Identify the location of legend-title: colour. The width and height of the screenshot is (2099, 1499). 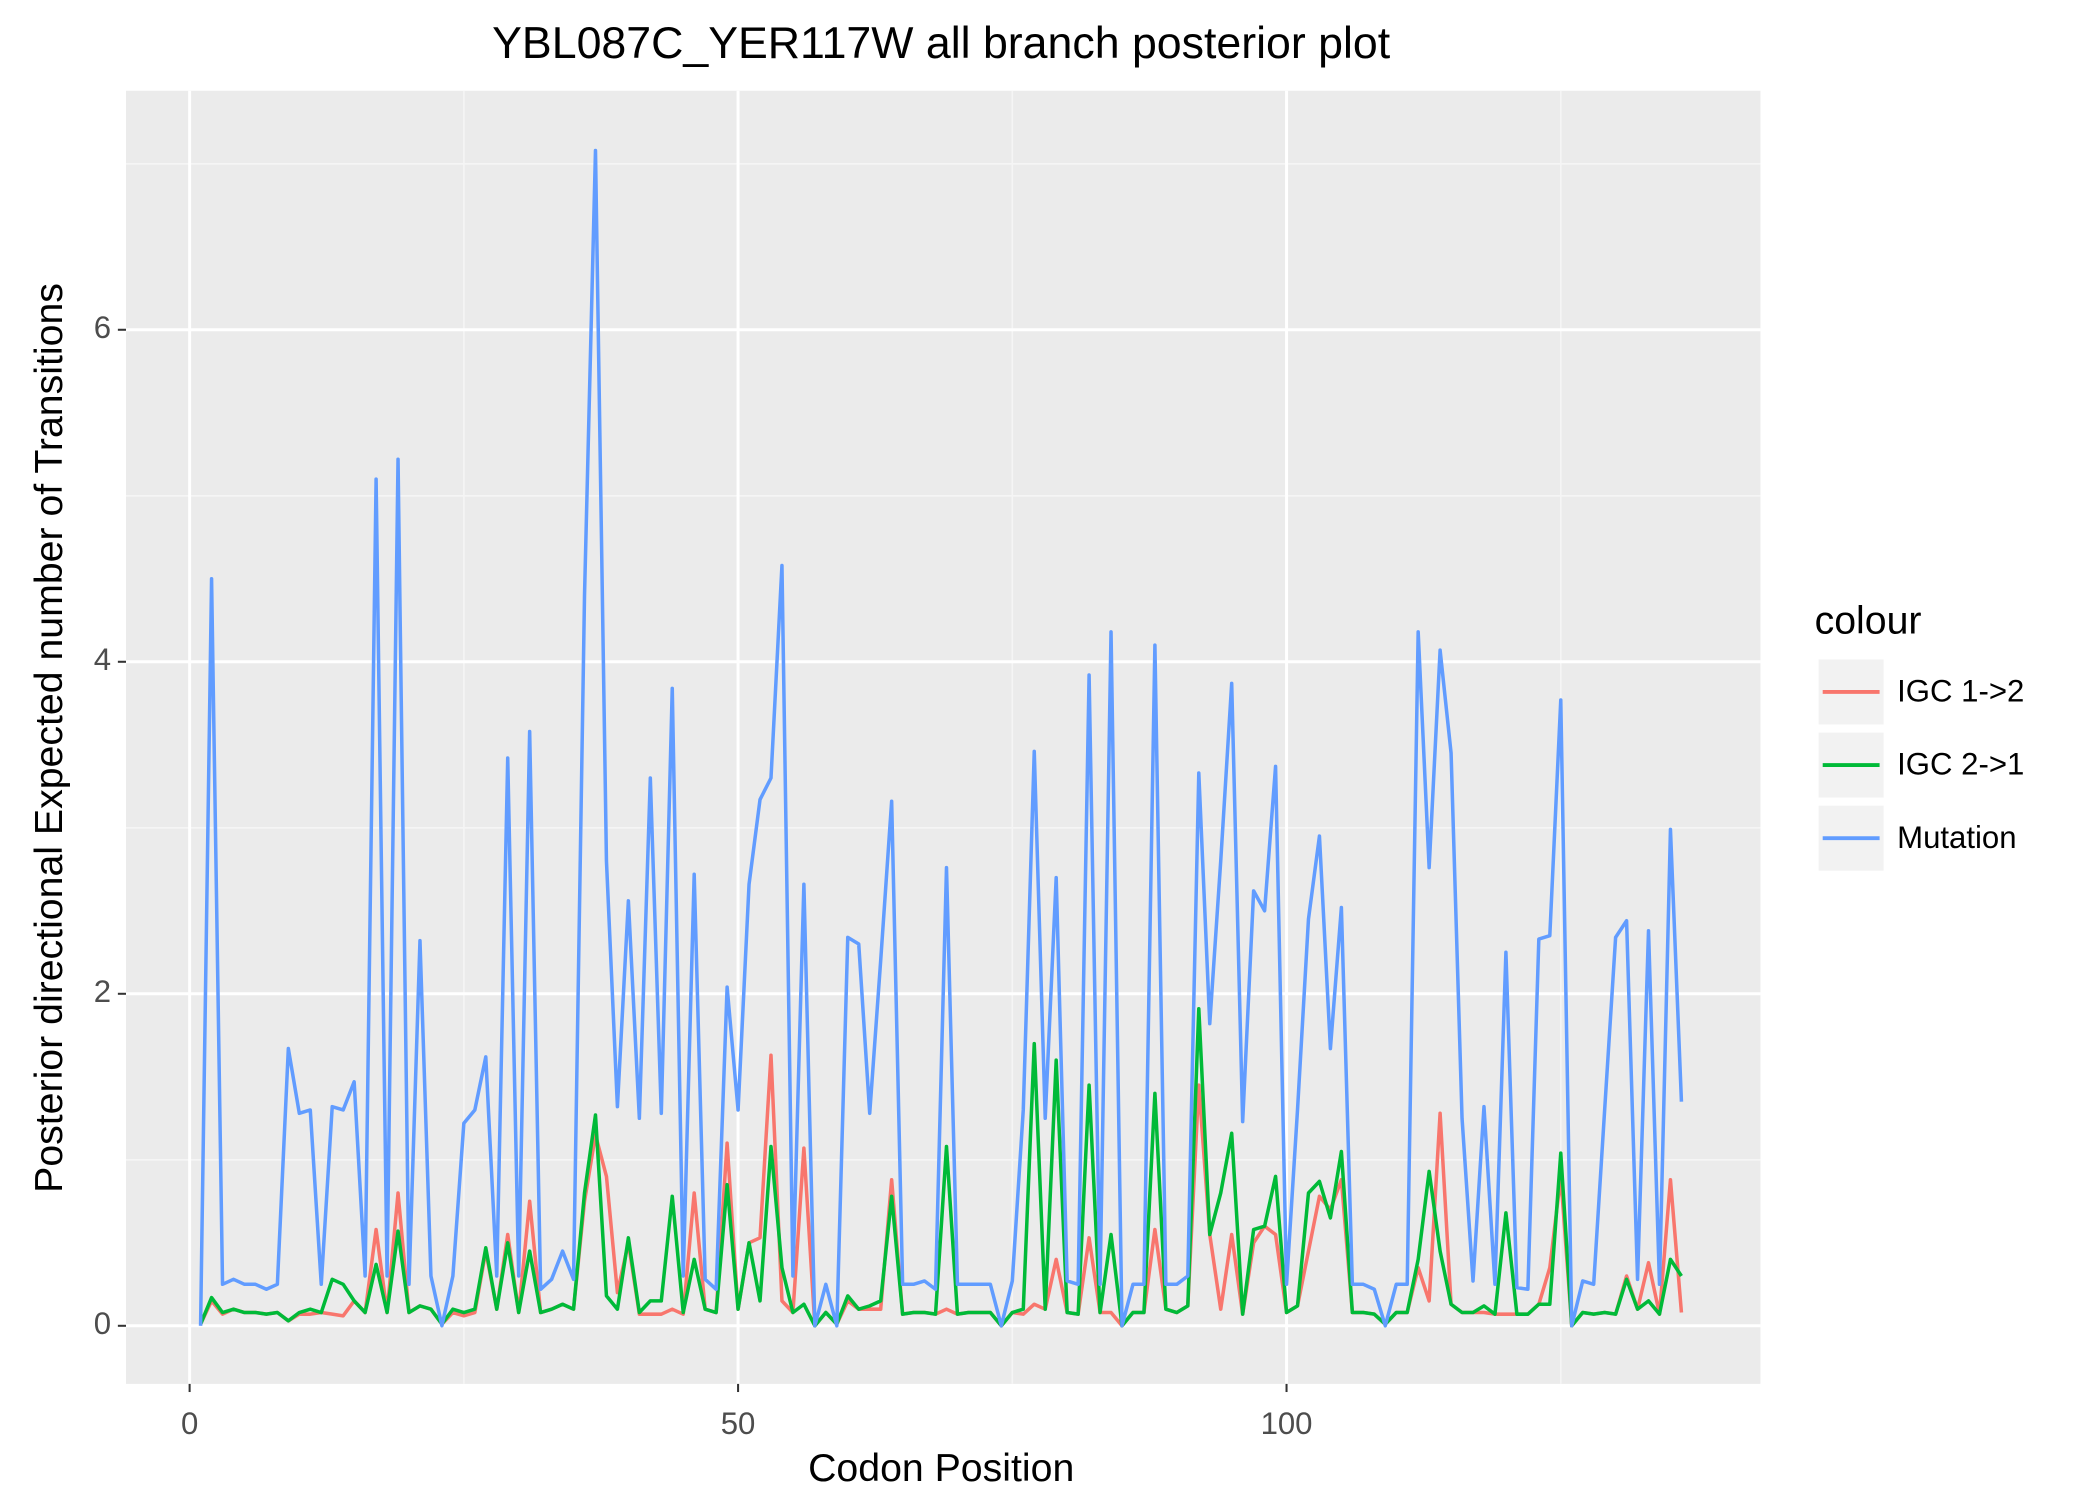
(1868, 620).